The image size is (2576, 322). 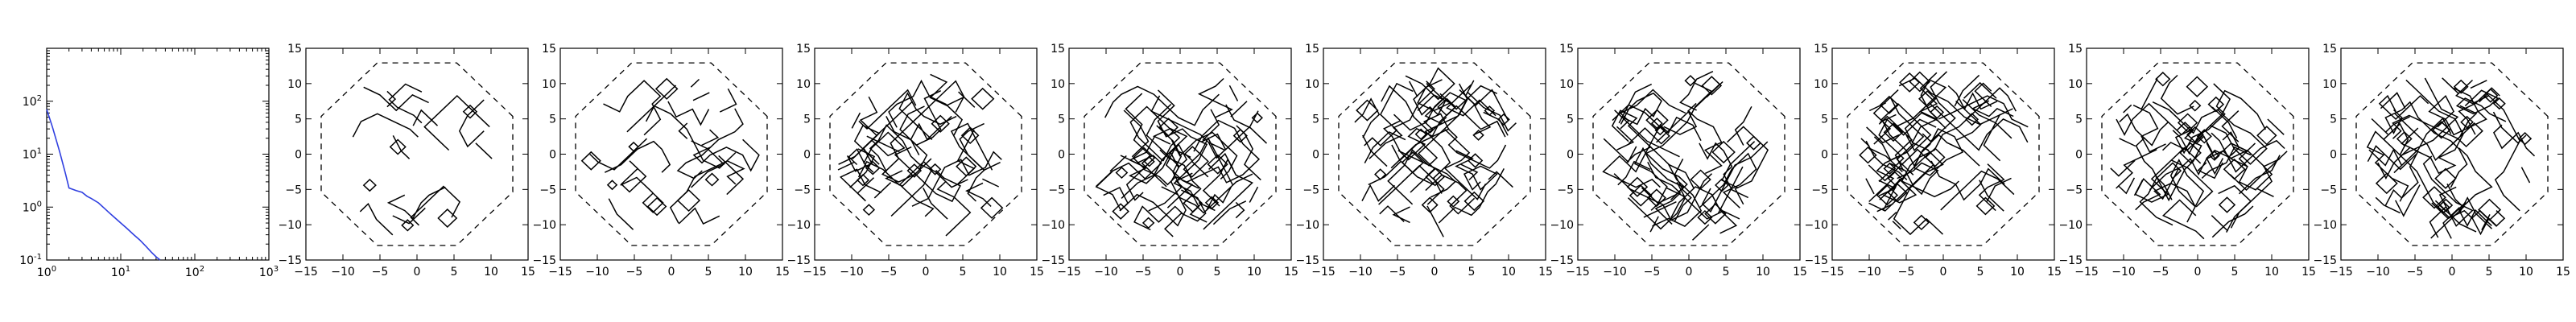 I want to click on x-tick-label: 10², so click(x=194, y=272).